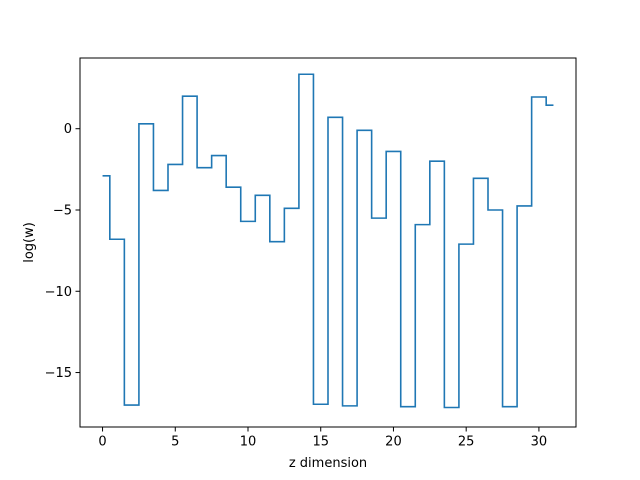 This screenshot has width=640, height=480. I want to click on x-axis-label: z dimension, so click(328, 463).